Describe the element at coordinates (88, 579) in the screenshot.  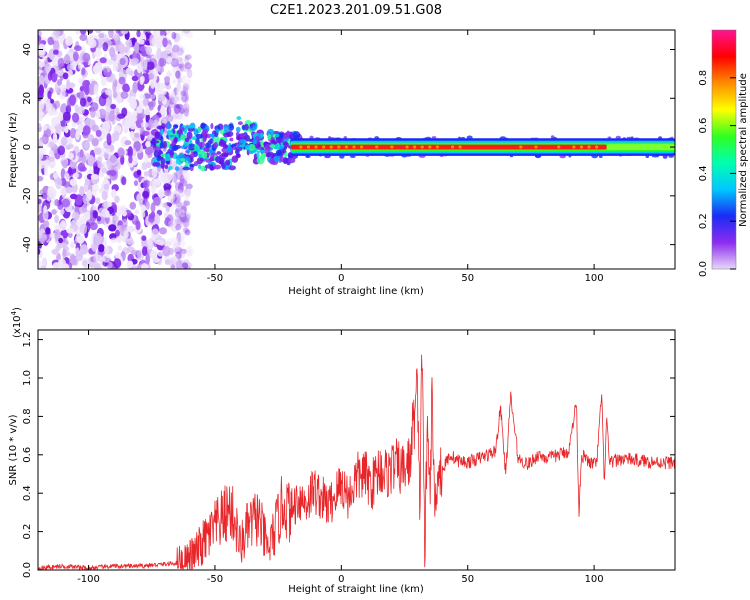
I see `snr-x-tick-label: -100` at that location.